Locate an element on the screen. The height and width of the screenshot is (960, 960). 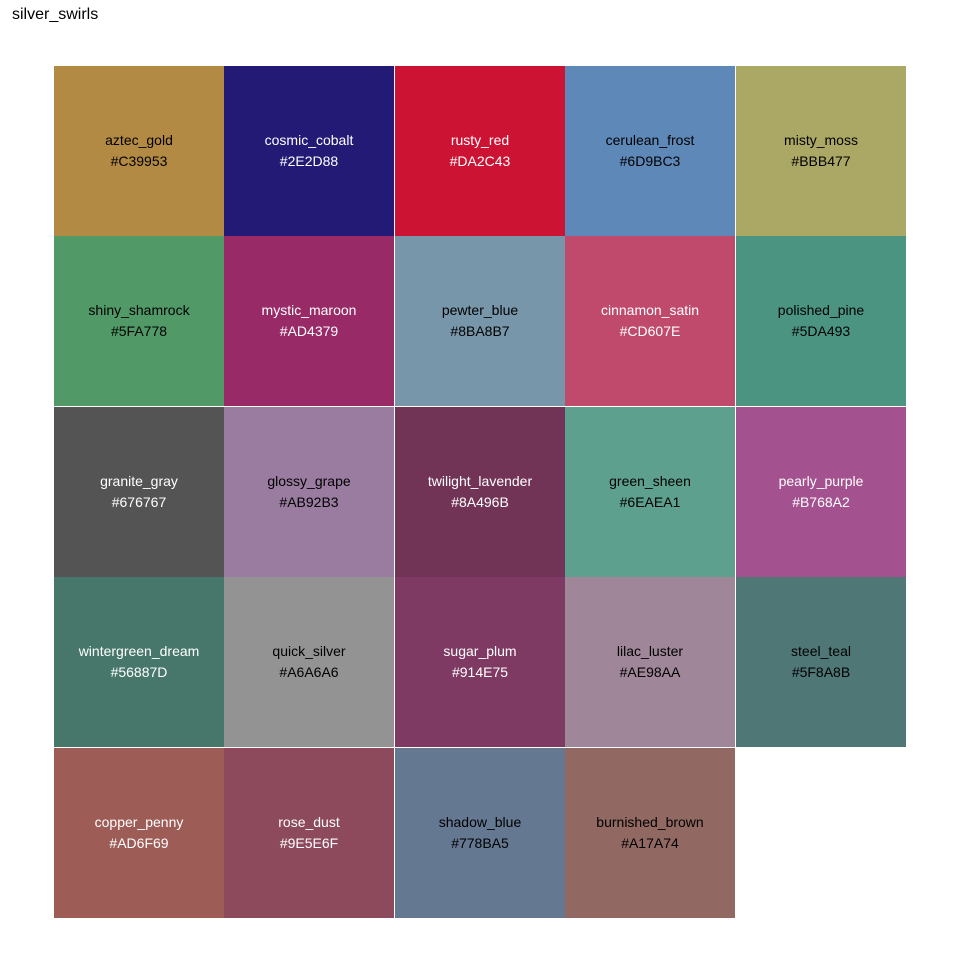
swatch-polished-pine: polished_pine #5DA493 is located at coordinates (821, 321).